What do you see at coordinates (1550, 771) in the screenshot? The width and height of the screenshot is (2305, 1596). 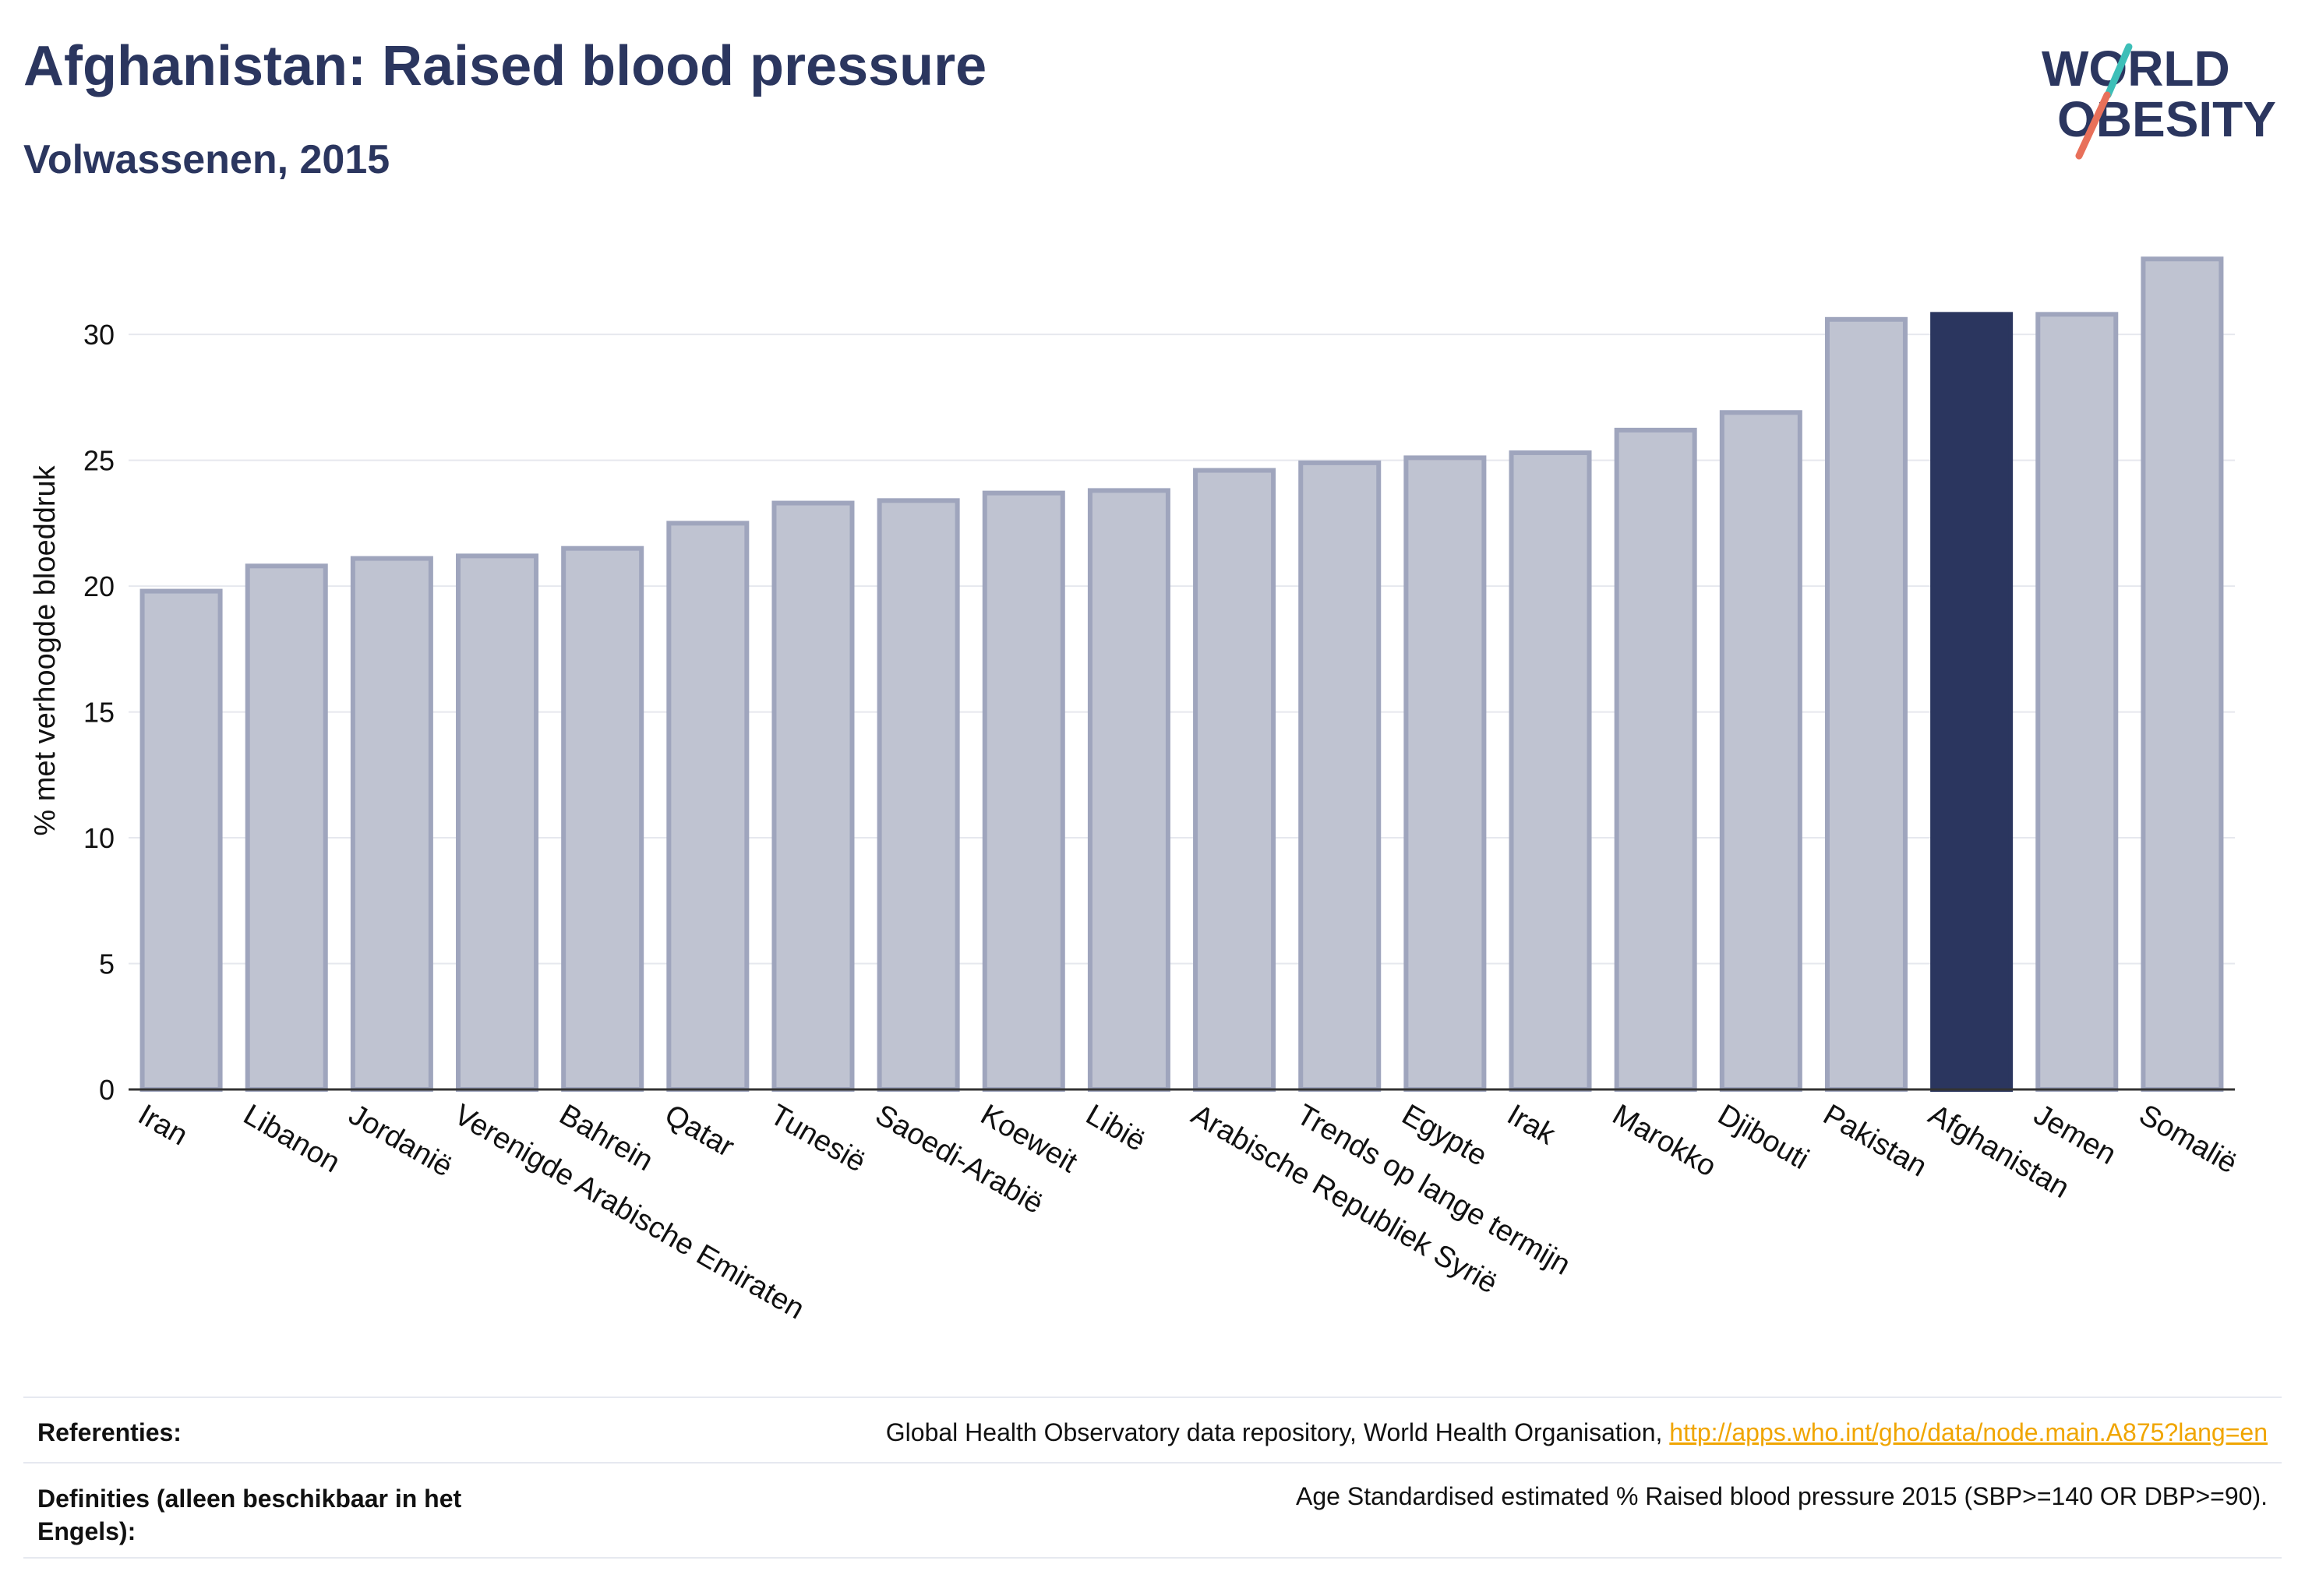 I see `bar-irak` at bounding box center [1550, 771].